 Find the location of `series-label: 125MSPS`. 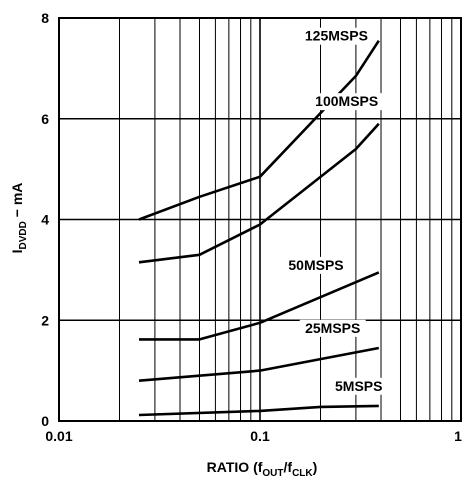

series-label: 125MSPS is located at coordinates (336, 36).